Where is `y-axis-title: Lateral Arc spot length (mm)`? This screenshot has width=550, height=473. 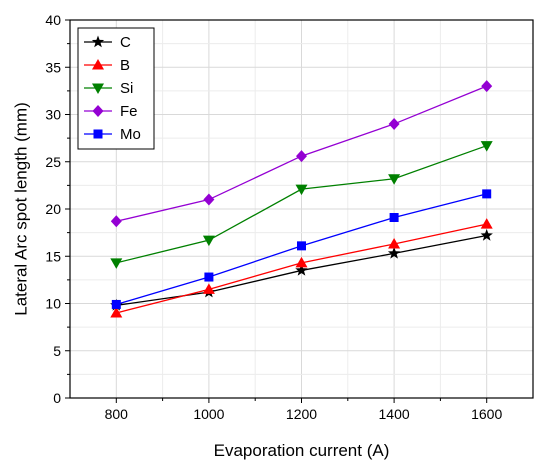 y-axis-title: Lateral Arc spot length (mm) is located at coordinates (20, 209).